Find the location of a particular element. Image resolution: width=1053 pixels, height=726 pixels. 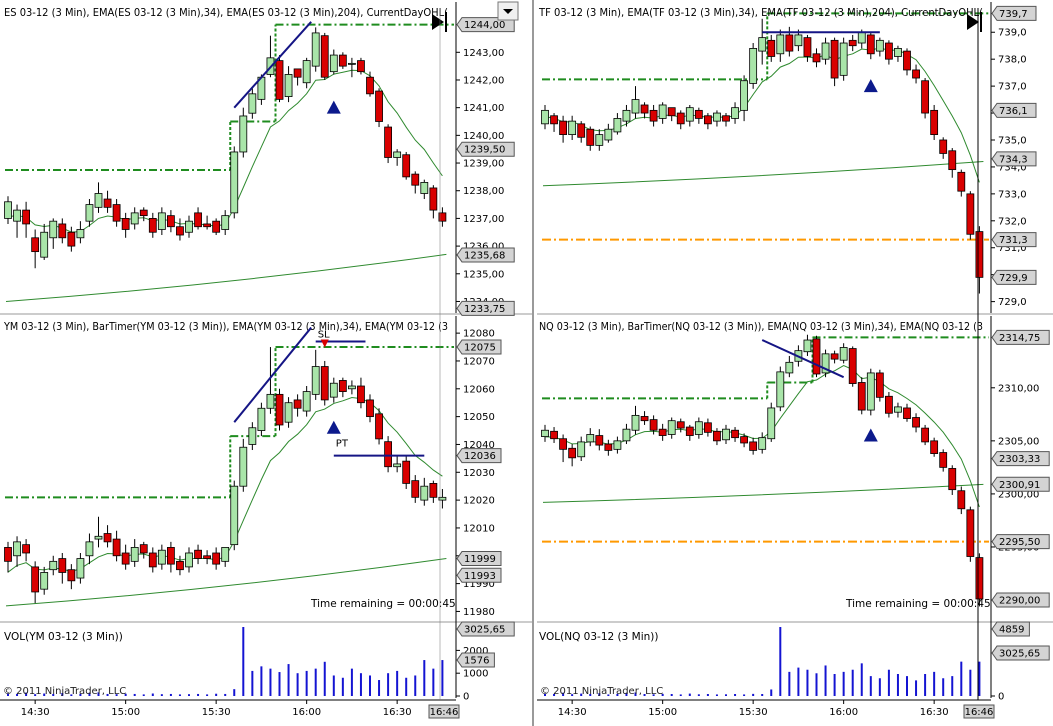

price-tick-label: 738,0 is located at coordinates (1012, 60).